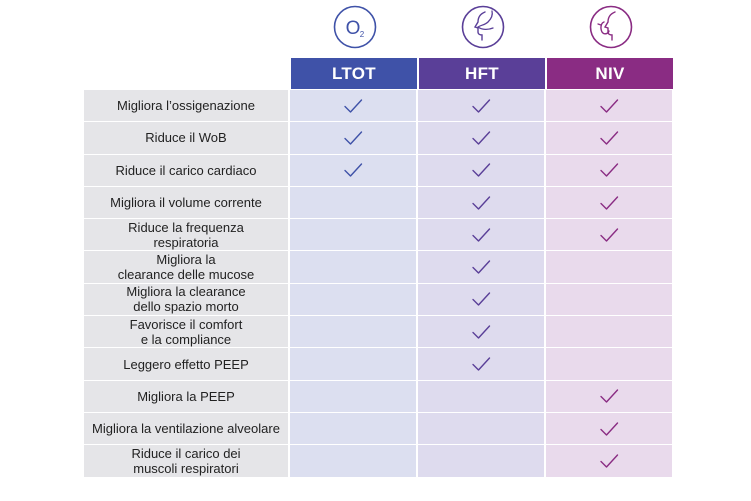  Describe the element at coordinates (187, 332) in the screenshot. I see `row-label: Favorisce il comfort e la compliance` at that location.